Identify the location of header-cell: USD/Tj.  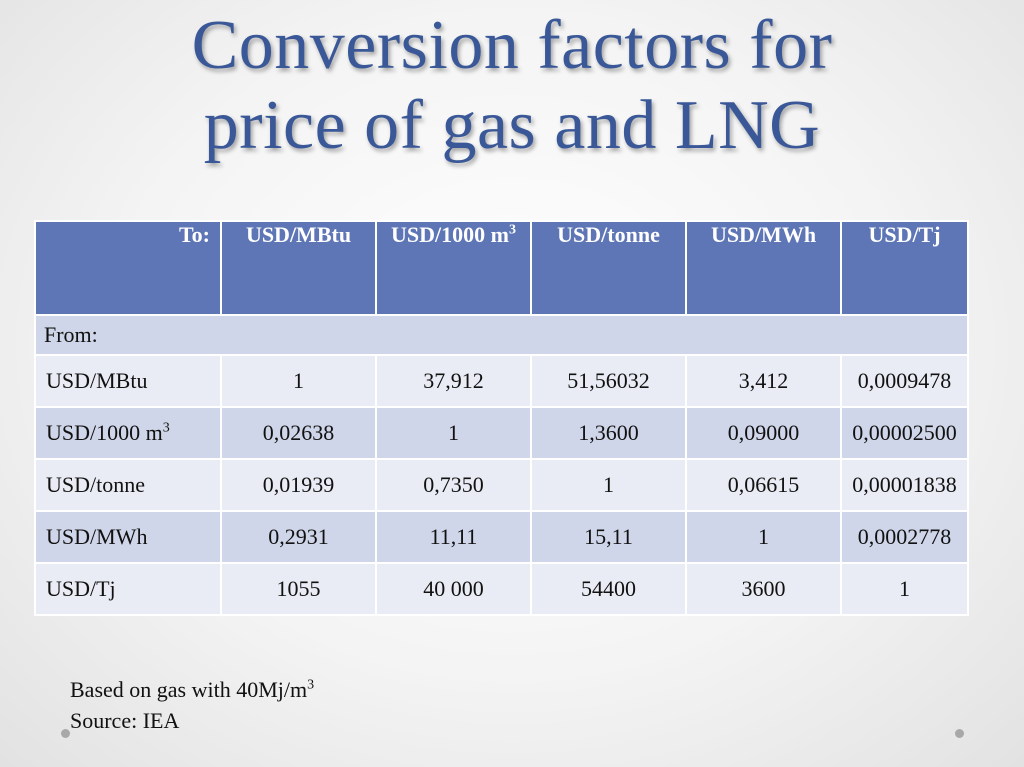
(904, 268).